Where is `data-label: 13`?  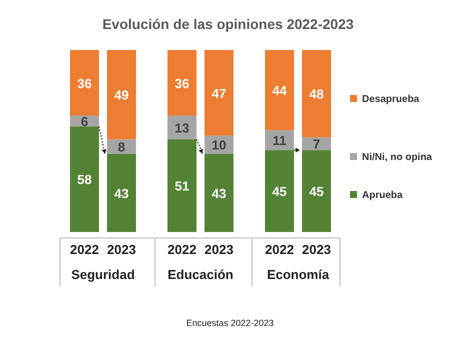 data-label: 13 is located at coordinates (182, 128).